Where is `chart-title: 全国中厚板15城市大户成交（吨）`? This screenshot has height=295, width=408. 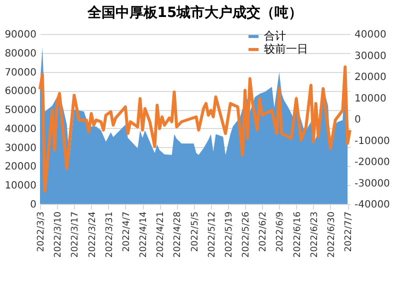 chart-title: 全国中厚板15城市大户成交（吨） is located at coordinates (194, 12).